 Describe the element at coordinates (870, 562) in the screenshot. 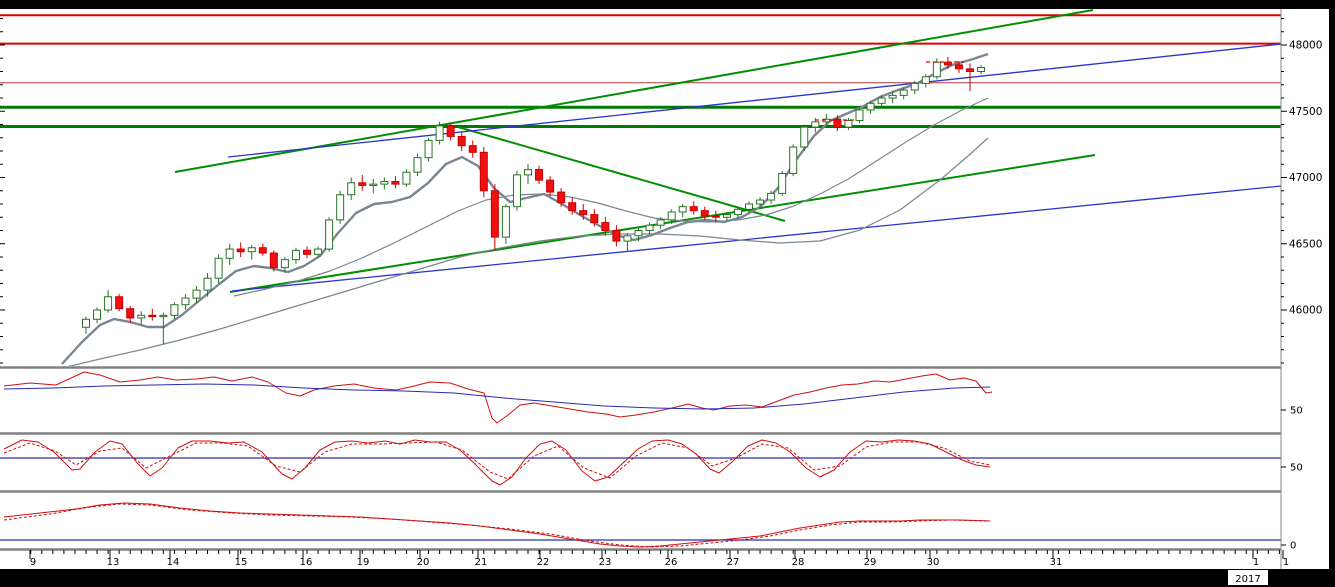

I see `date-label: 29` at that location.